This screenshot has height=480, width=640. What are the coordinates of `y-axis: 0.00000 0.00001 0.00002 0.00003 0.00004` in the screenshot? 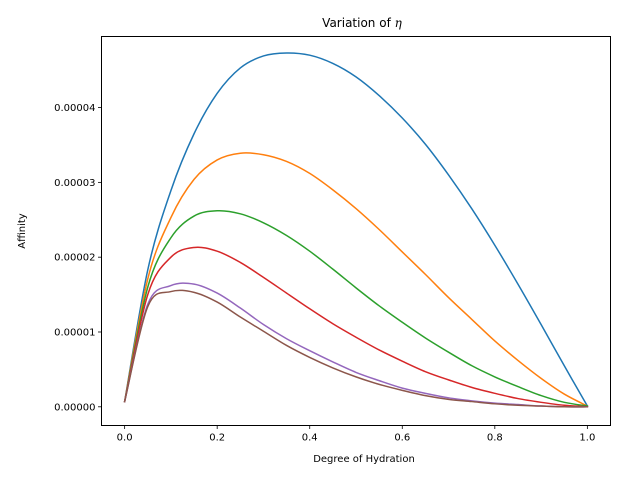 It's located at (78, 258).